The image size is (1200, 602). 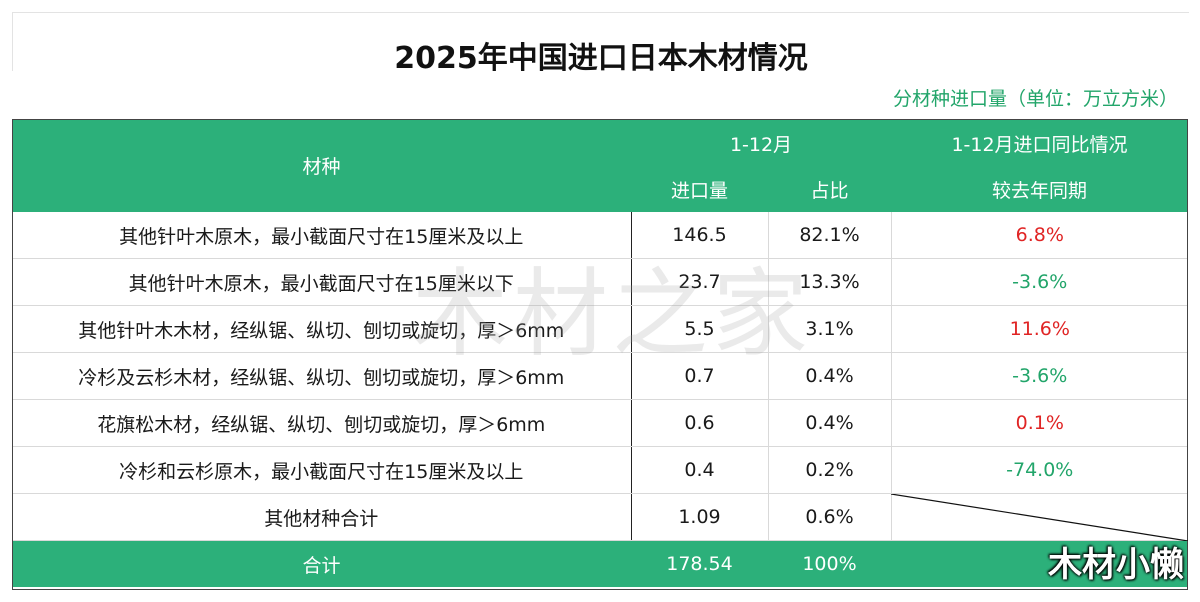 What do you see at coordinates (830, 282) in the screenshot?
I see `share-cell: 13.3%` at bounding box center [830, 282].